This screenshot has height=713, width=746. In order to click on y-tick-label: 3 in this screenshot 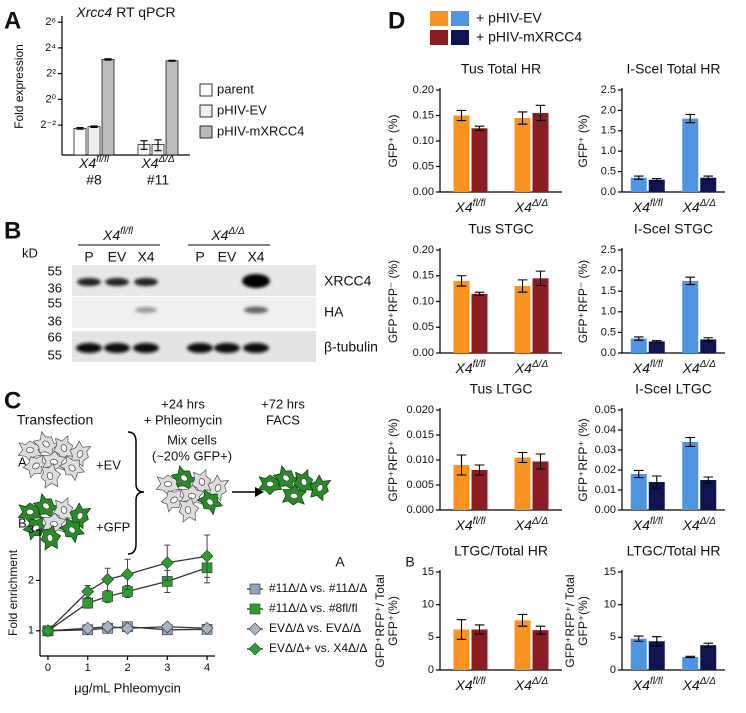, I will do `click(31, 530)`.